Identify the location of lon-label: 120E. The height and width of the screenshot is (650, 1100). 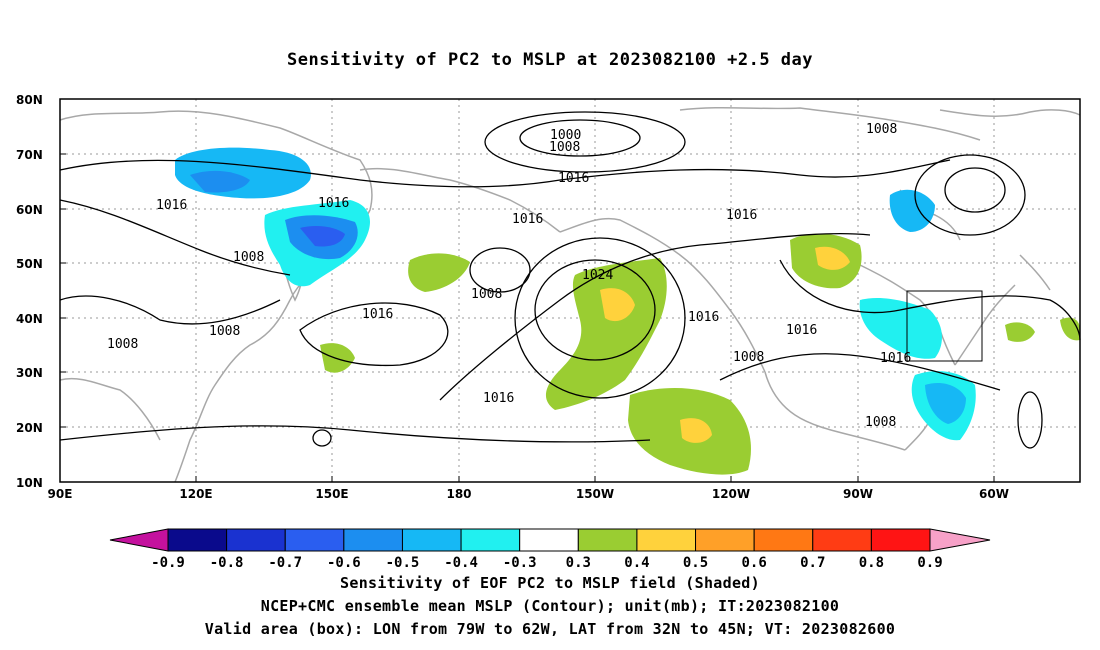
(195, 494).